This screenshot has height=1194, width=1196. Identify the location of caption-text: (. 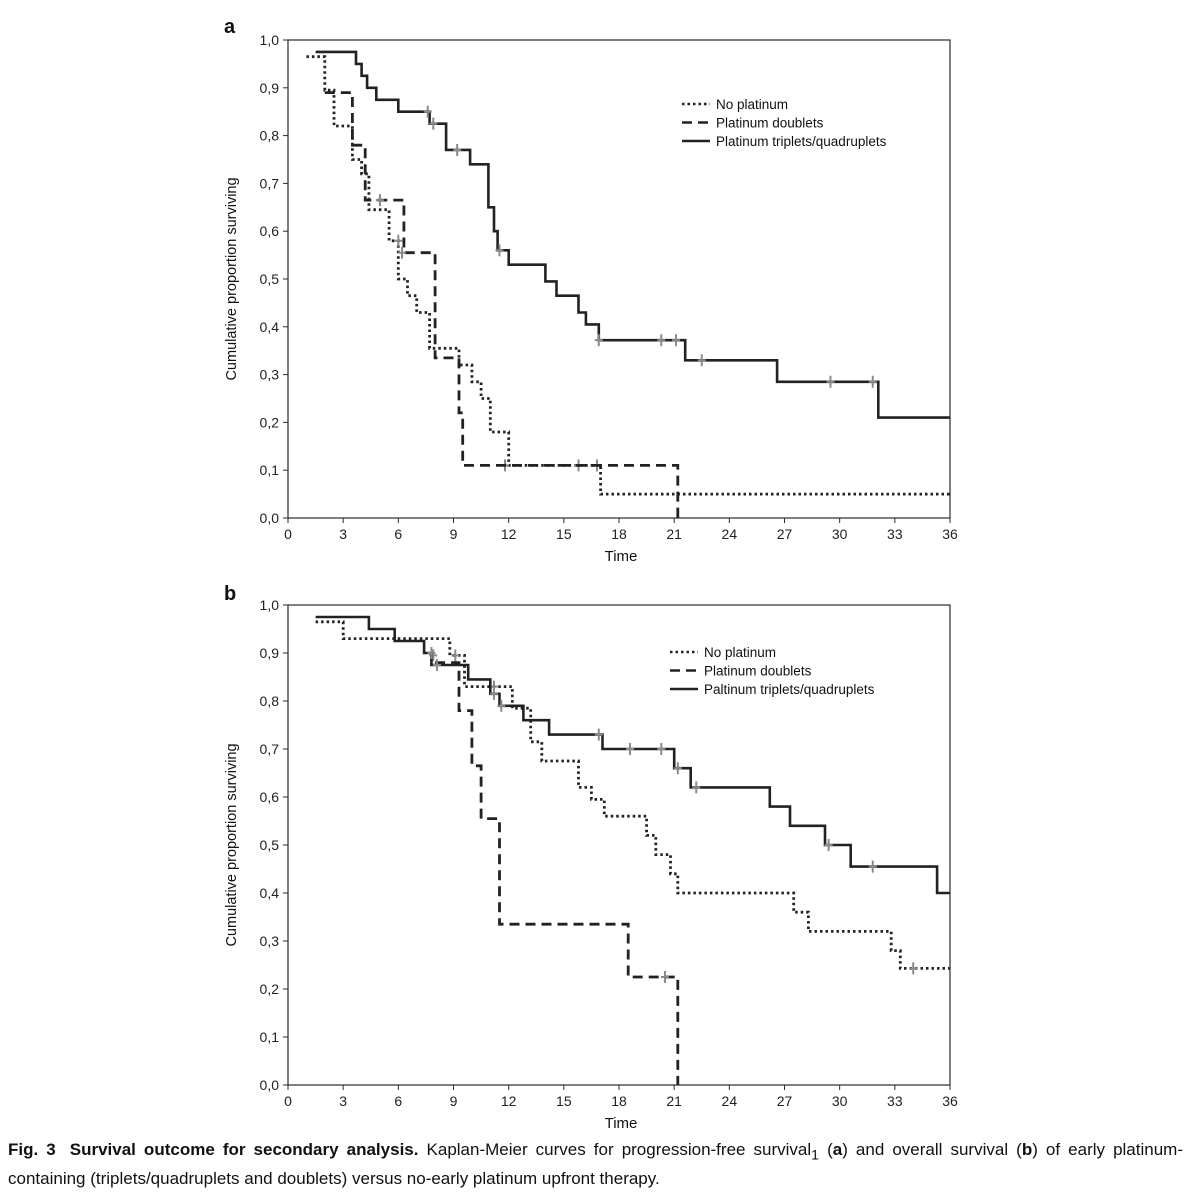
(826, 1149).